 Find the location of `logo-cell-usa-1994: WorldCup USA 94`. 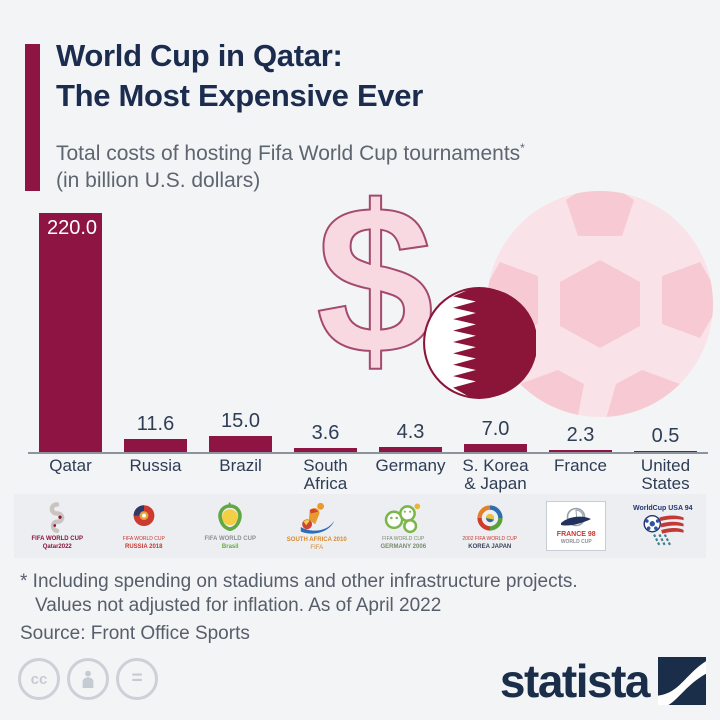

logo-cell-usa-1994: WorldCup USA 94 is located at coordinates (663, 526).